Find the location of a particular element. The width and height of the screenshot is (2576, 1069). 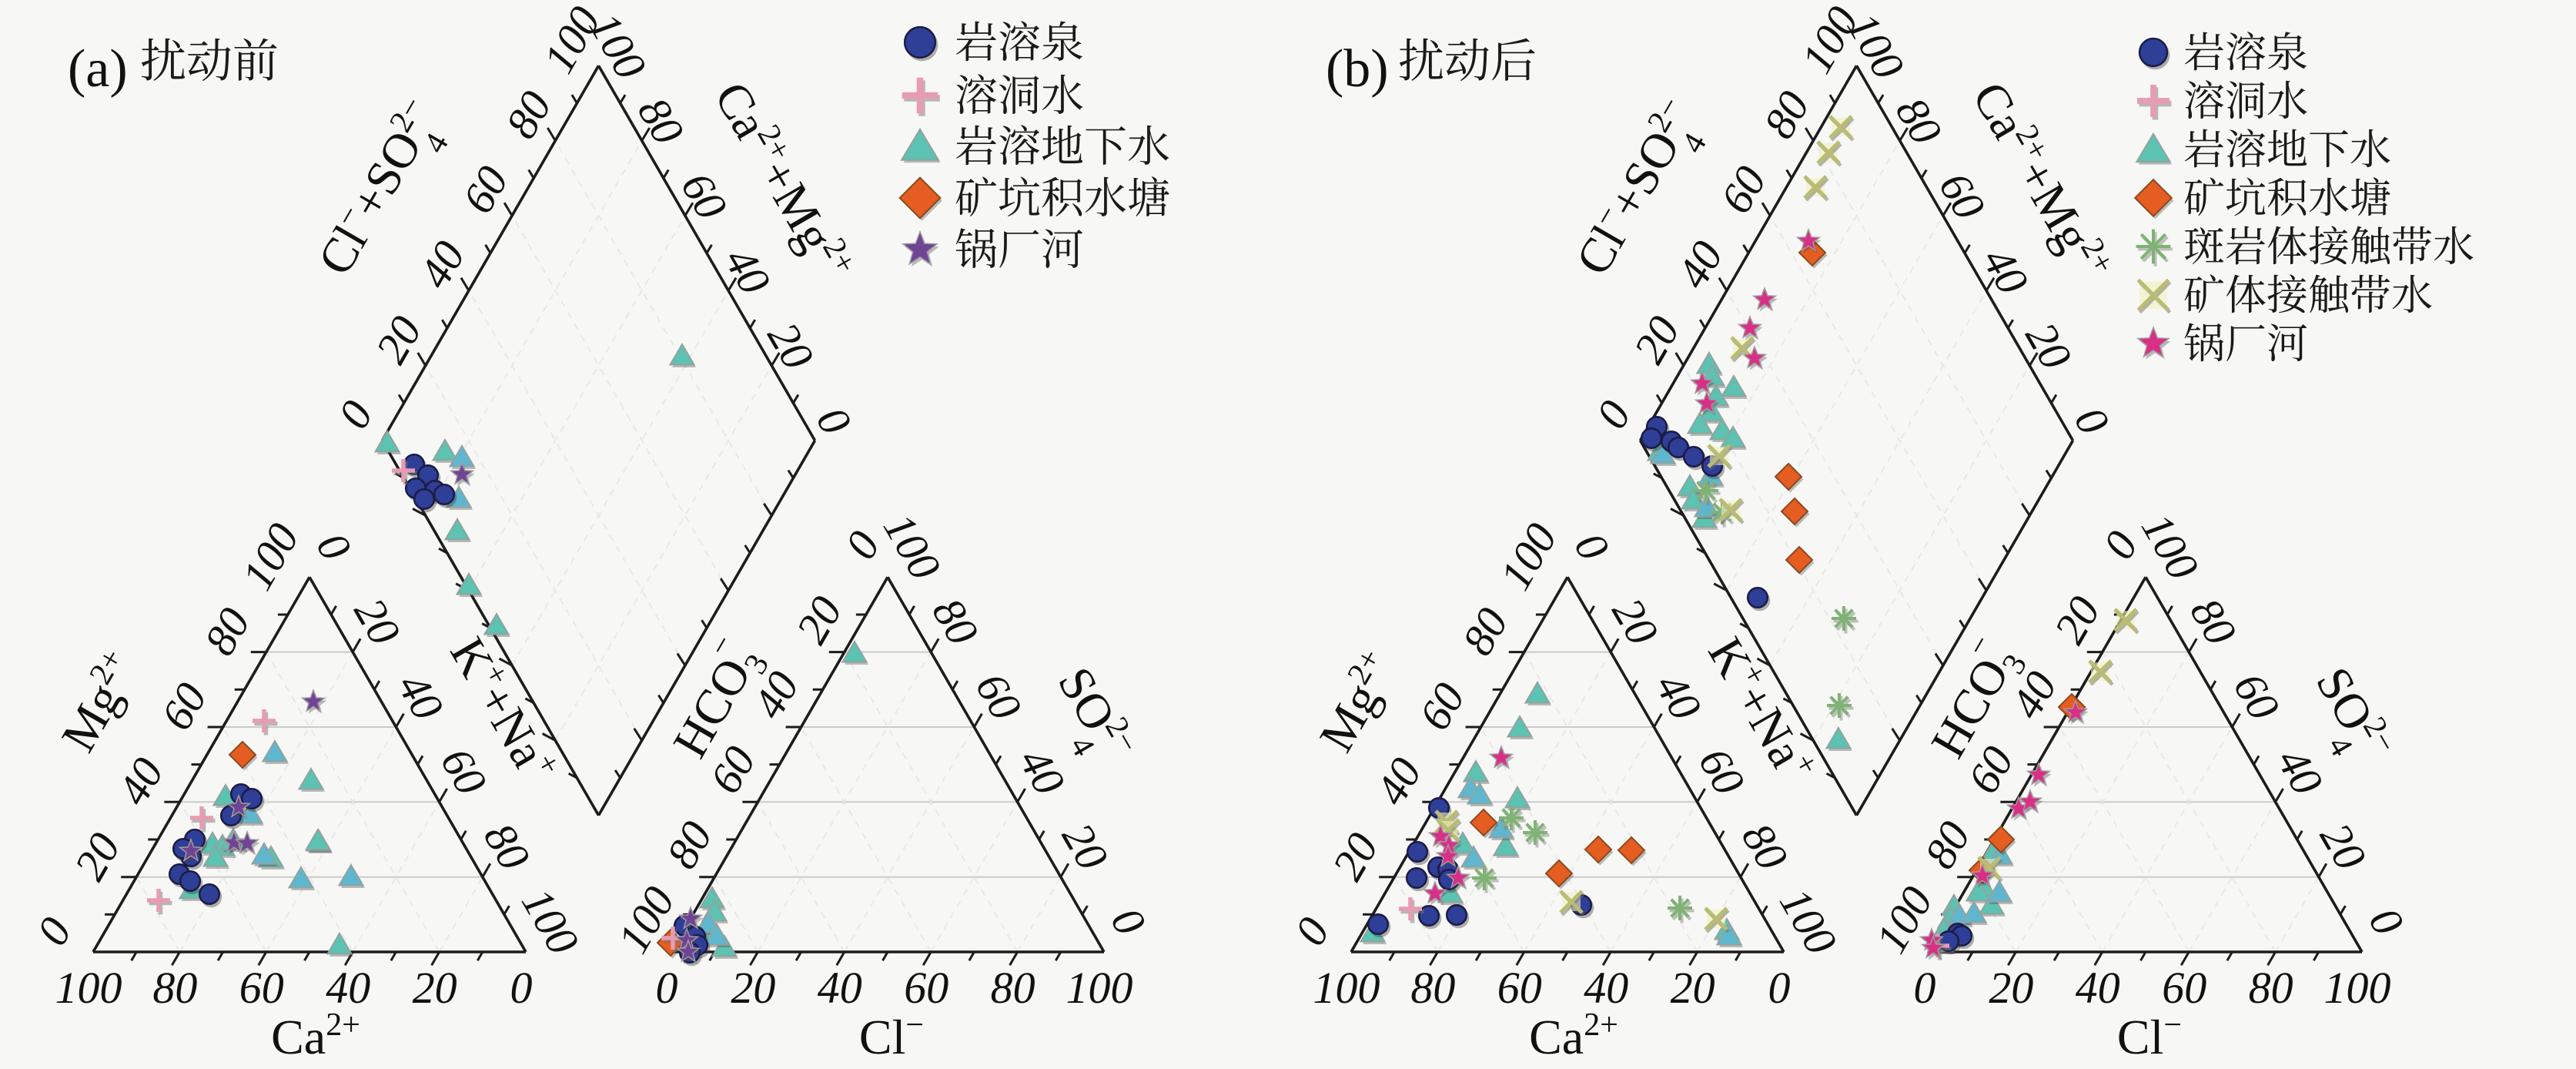

svg-text: (a) is located at coordinates (98, 69).